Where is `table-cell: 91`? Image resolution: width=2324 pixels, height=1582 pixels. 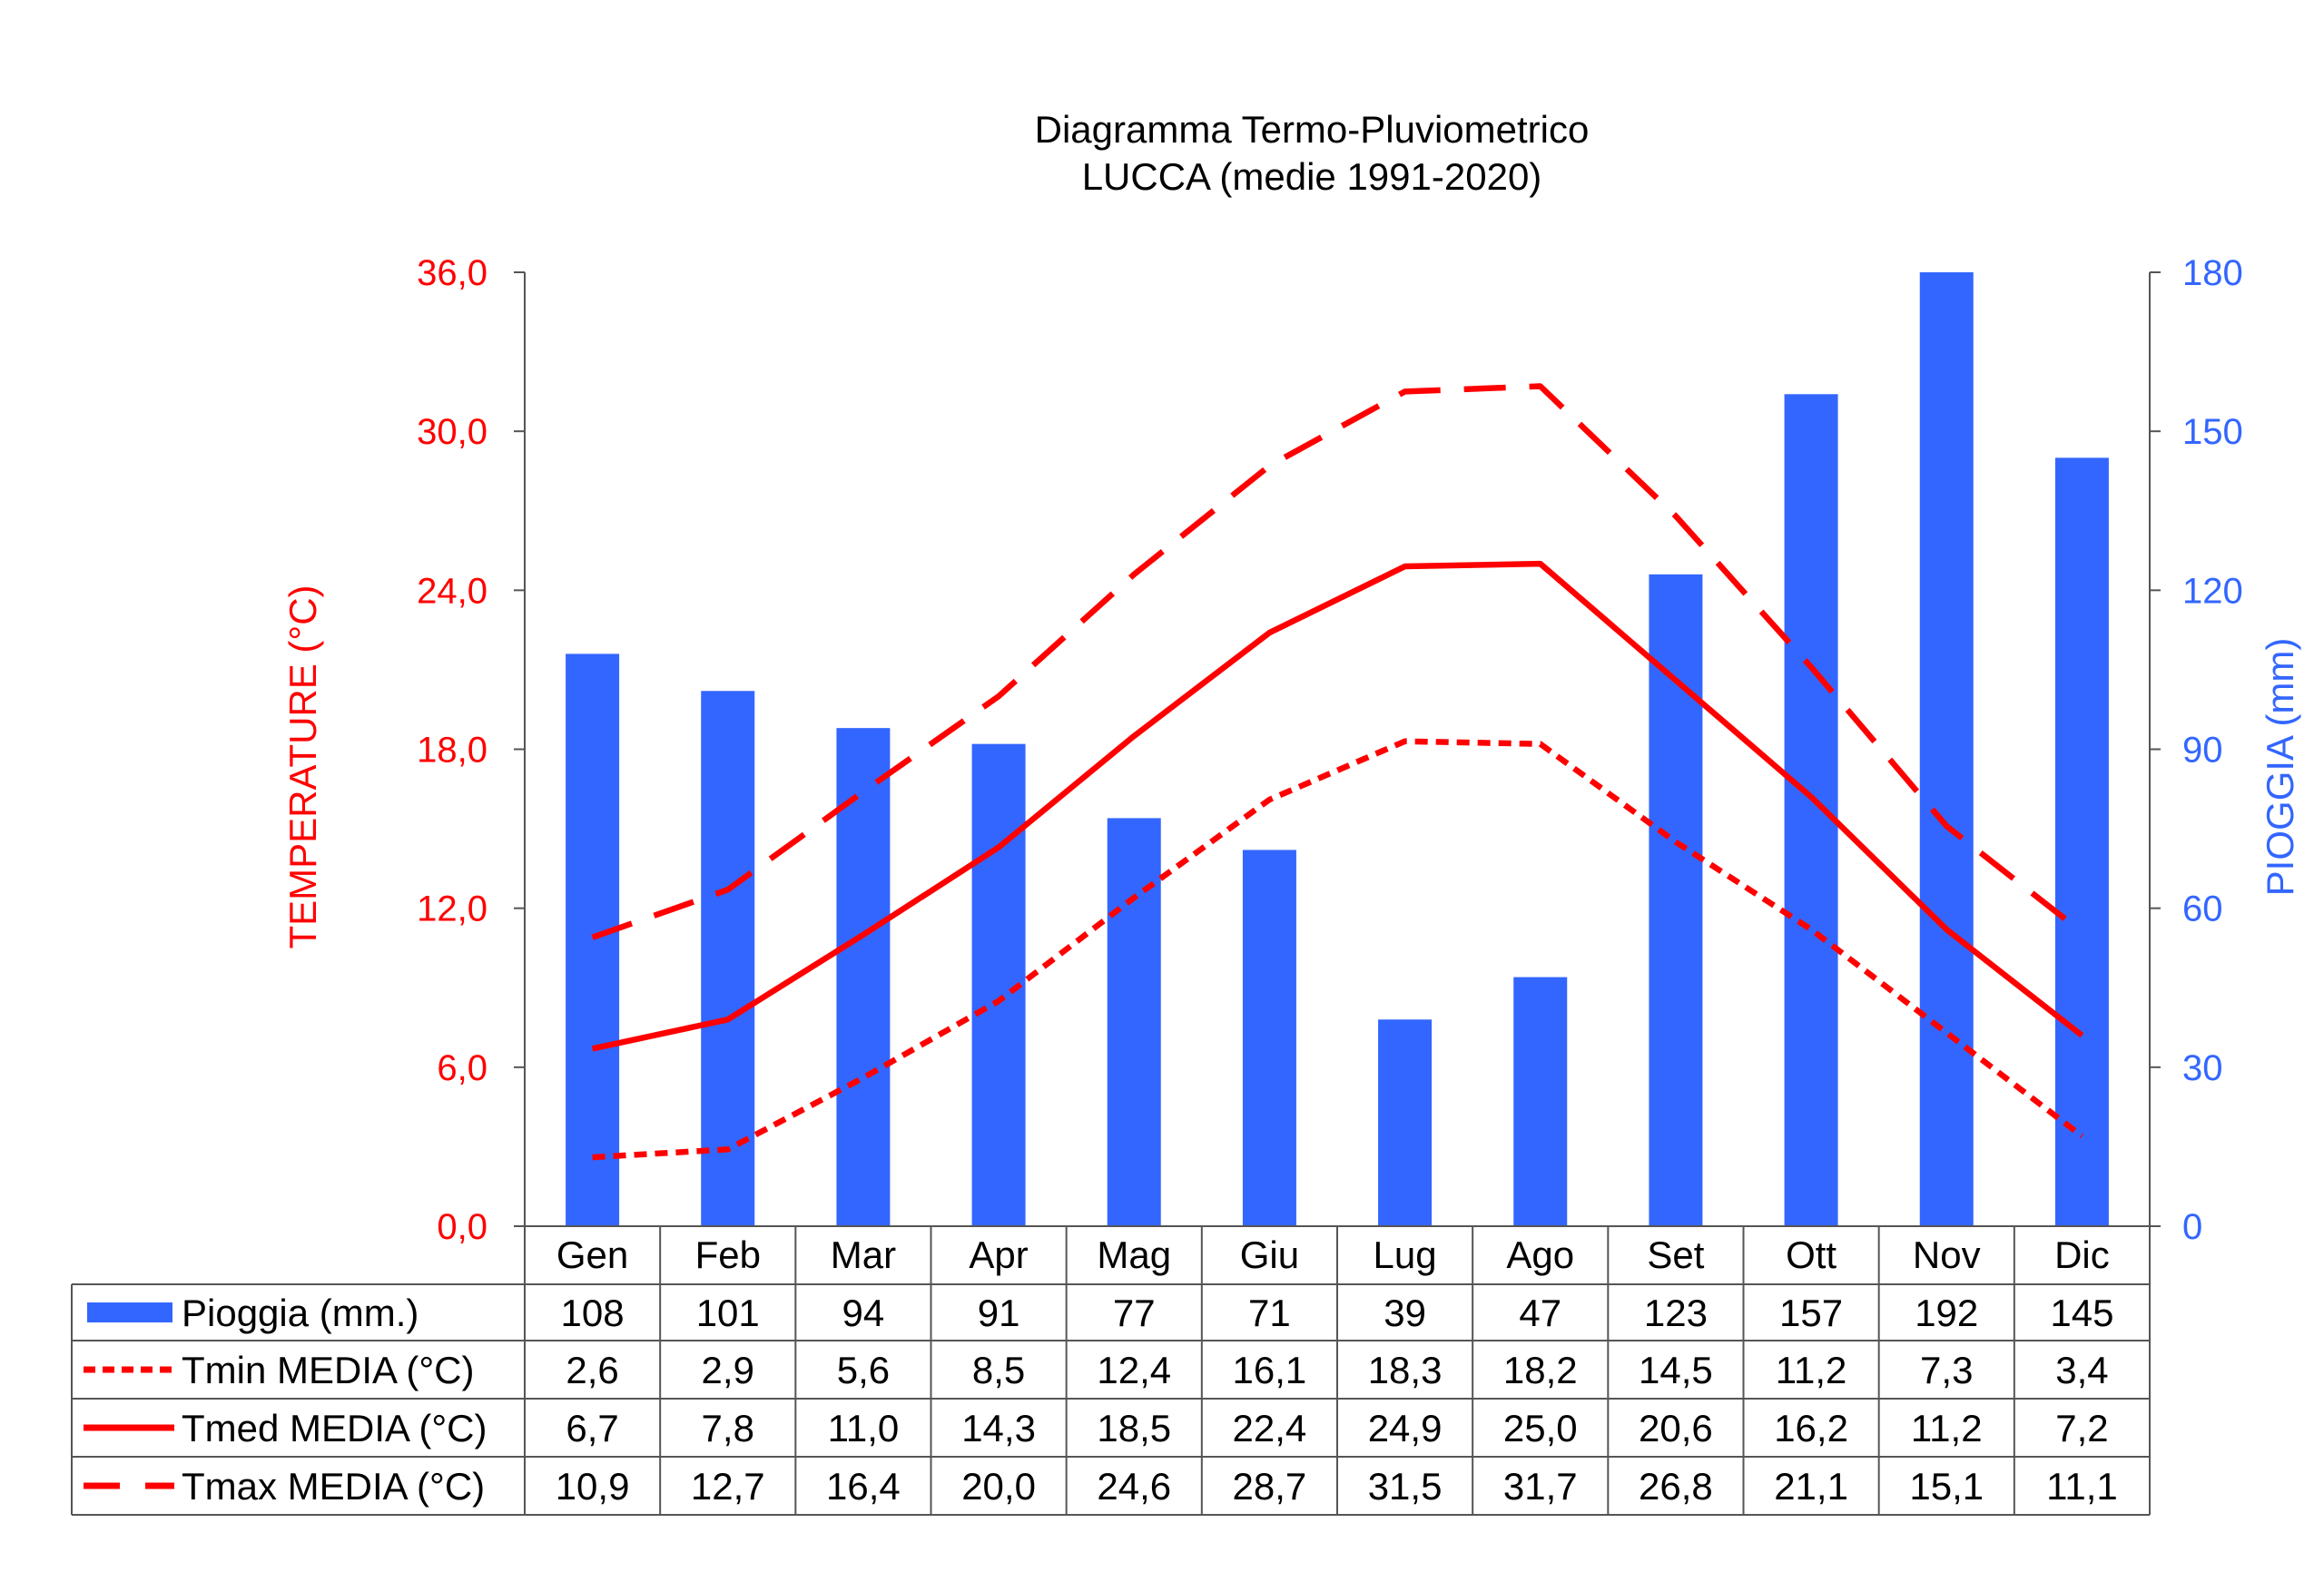
table-cell: 91 is located at coordinates (999, 1313).